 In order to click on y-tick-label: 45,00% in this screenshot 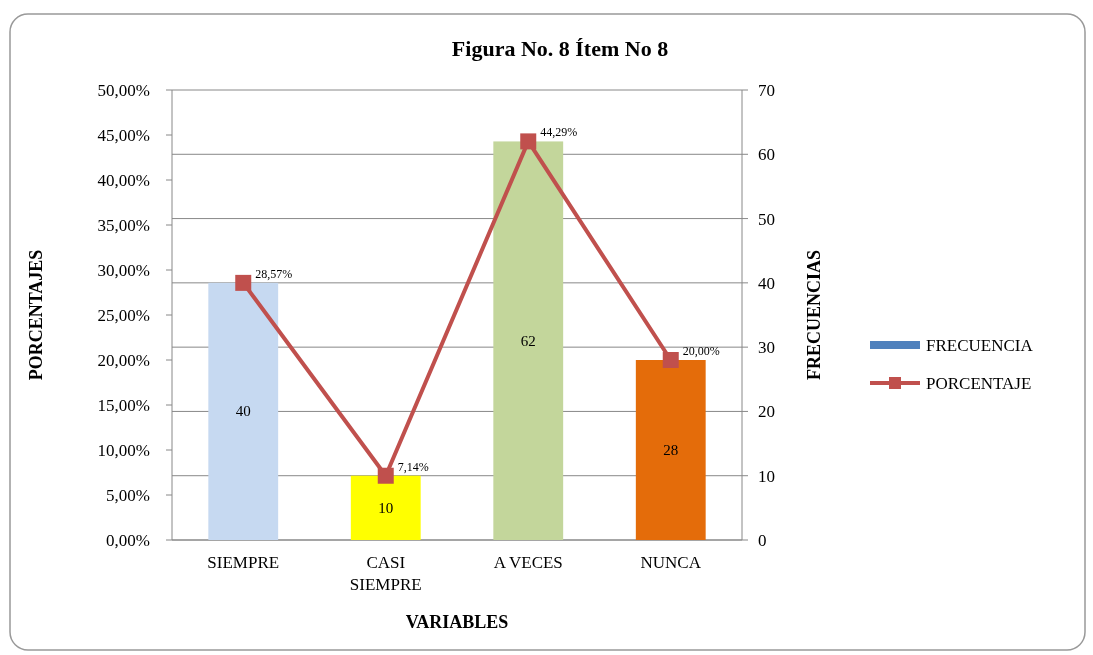, I will do `click(123, 135)`.